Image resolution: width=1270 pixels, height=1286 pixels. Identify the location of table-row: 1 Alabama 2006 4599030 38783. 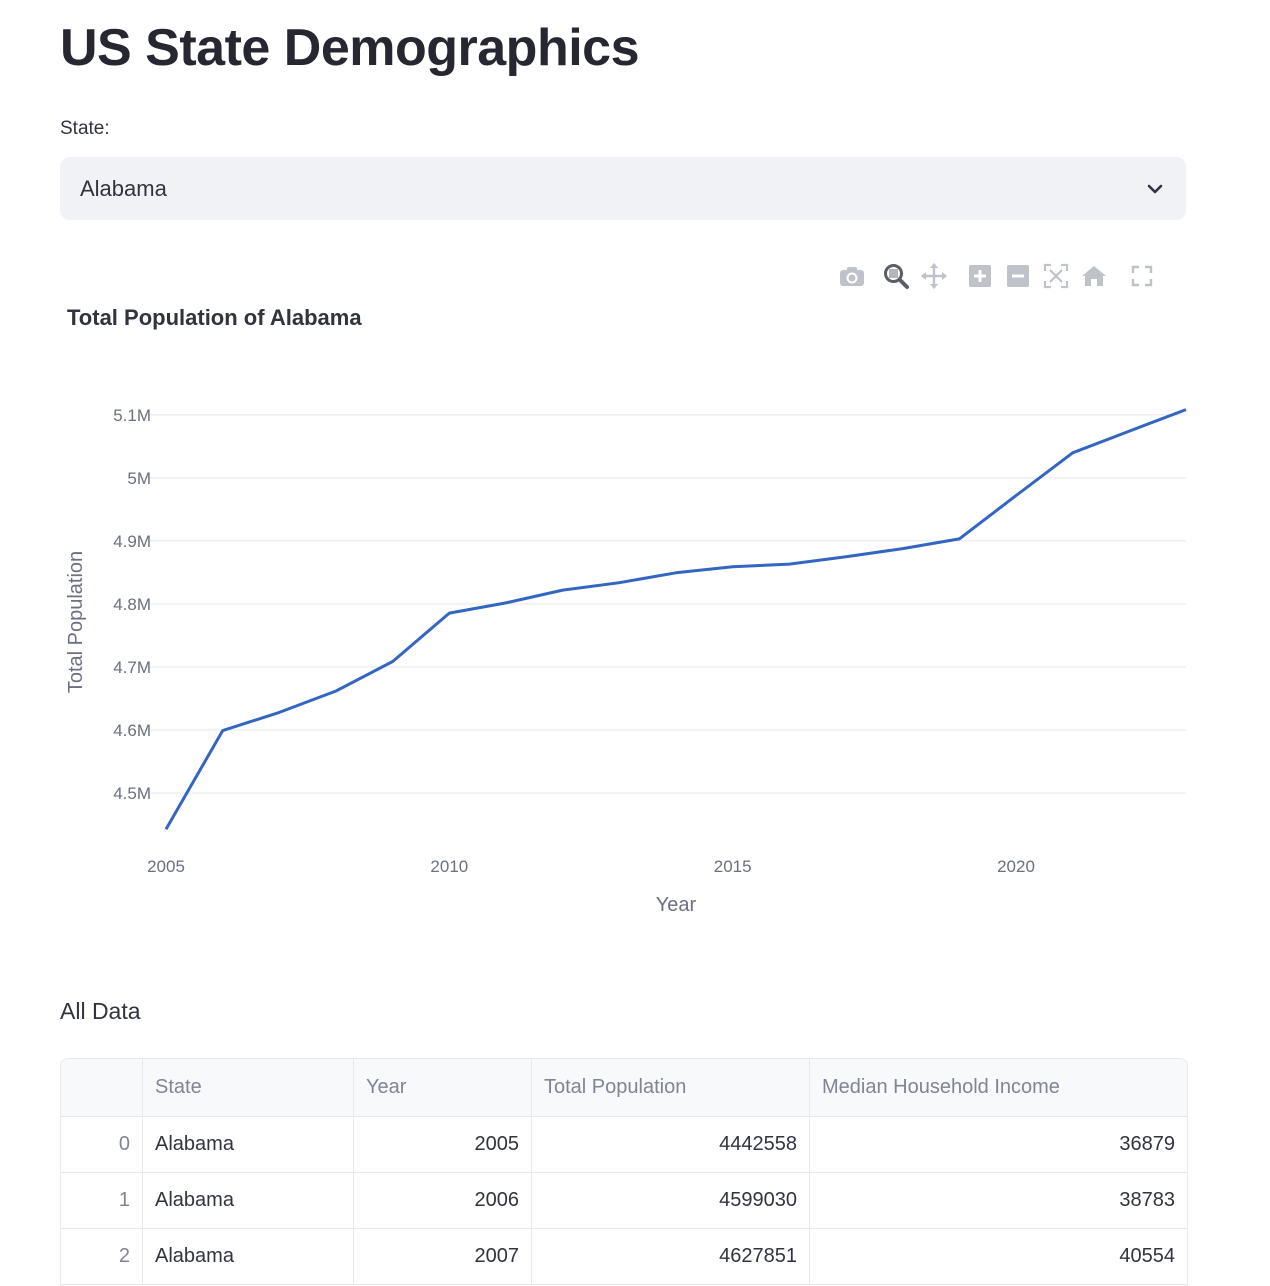
(624, 1201).